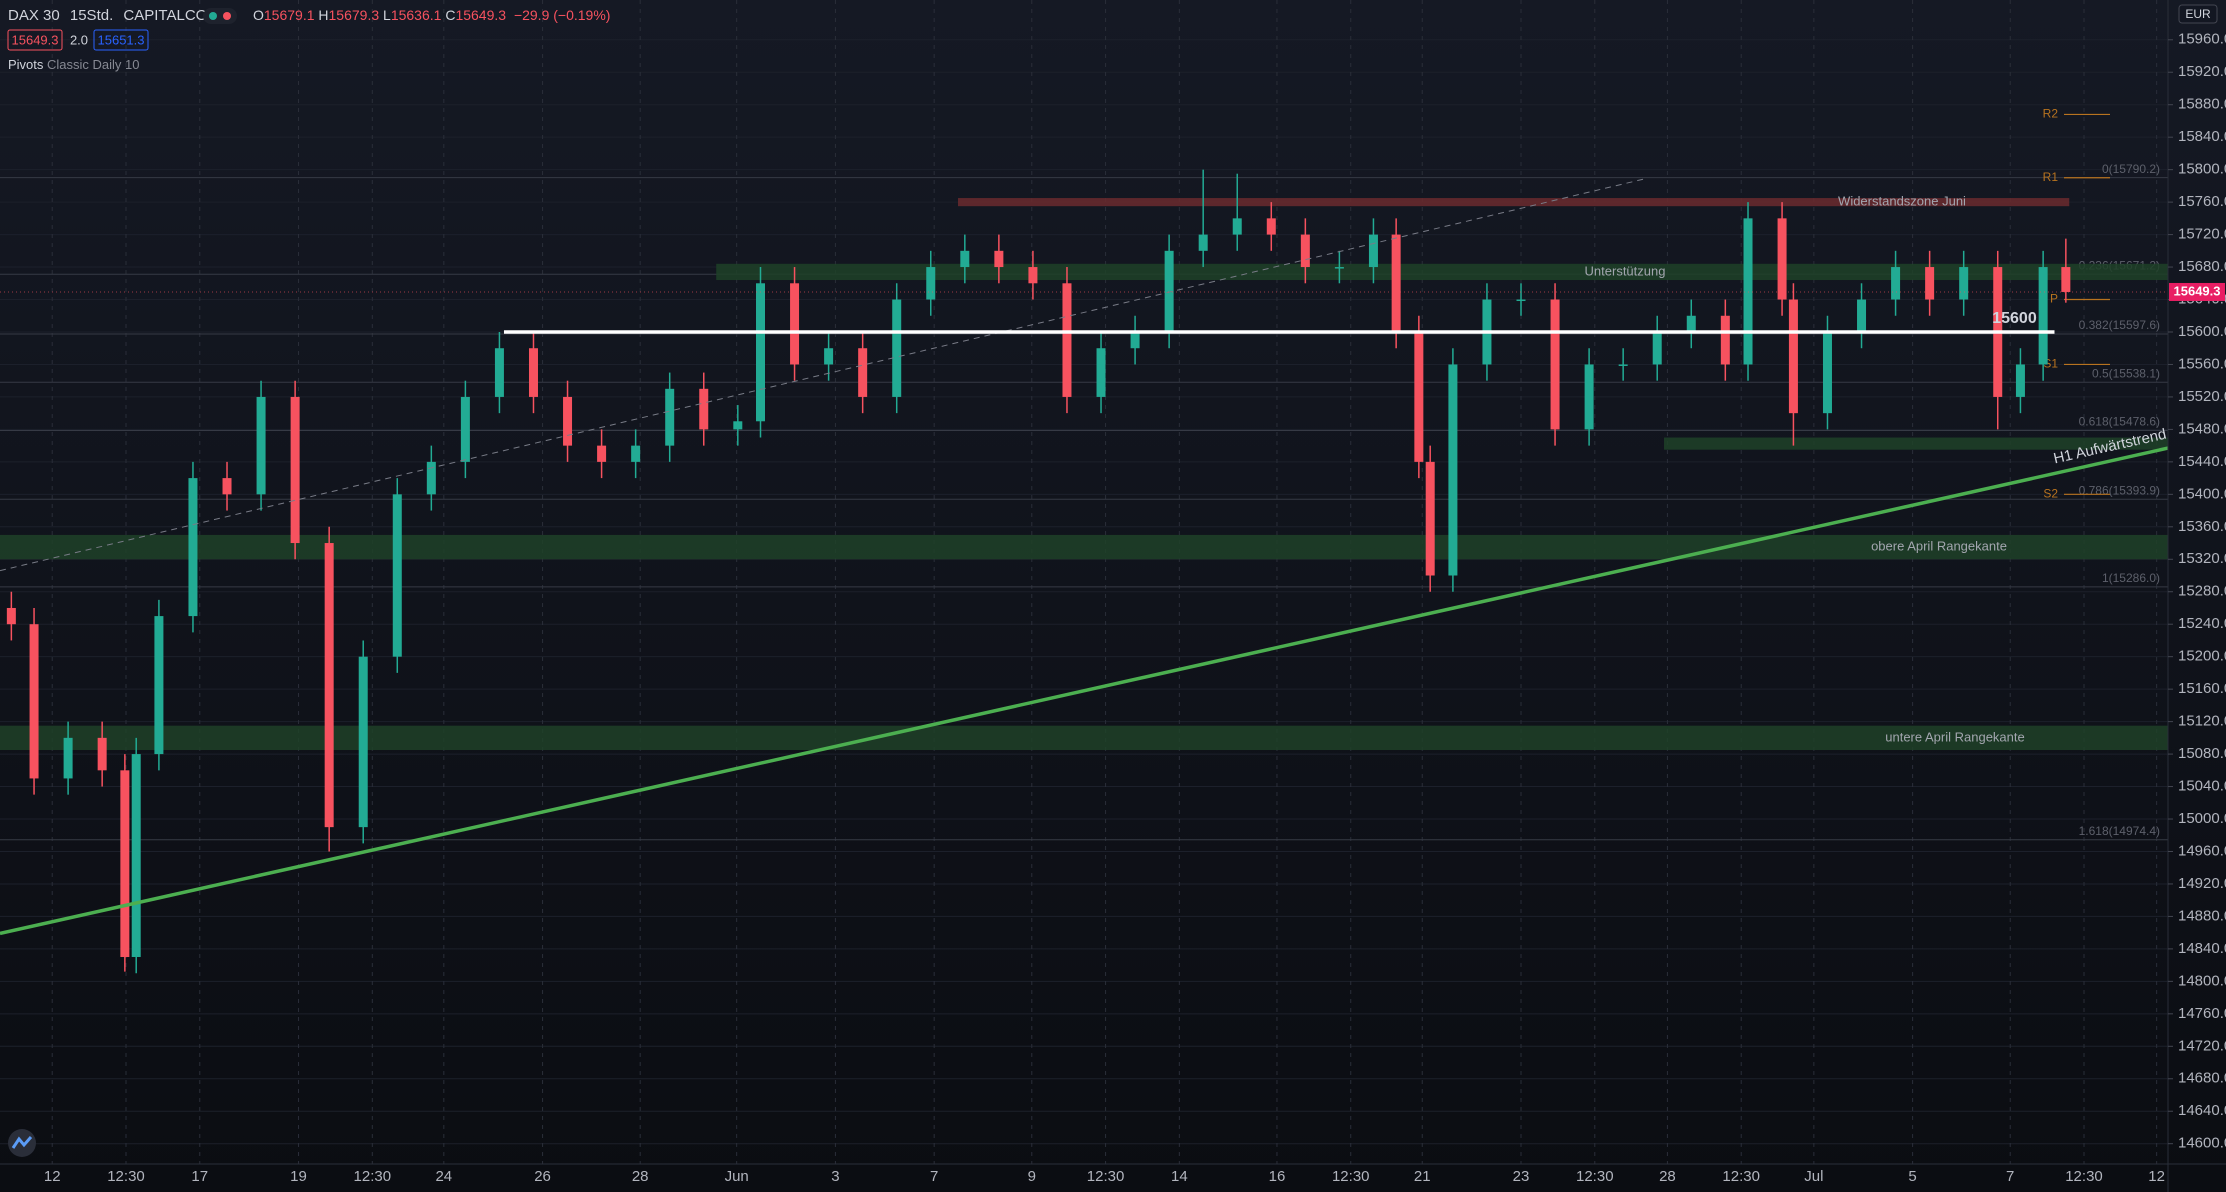 This screenshot has width=2226, height=1192. Describe the element at coordinates (2202, 526) in the screenshot. I see `y-tick-label: 15360.0` at that location.